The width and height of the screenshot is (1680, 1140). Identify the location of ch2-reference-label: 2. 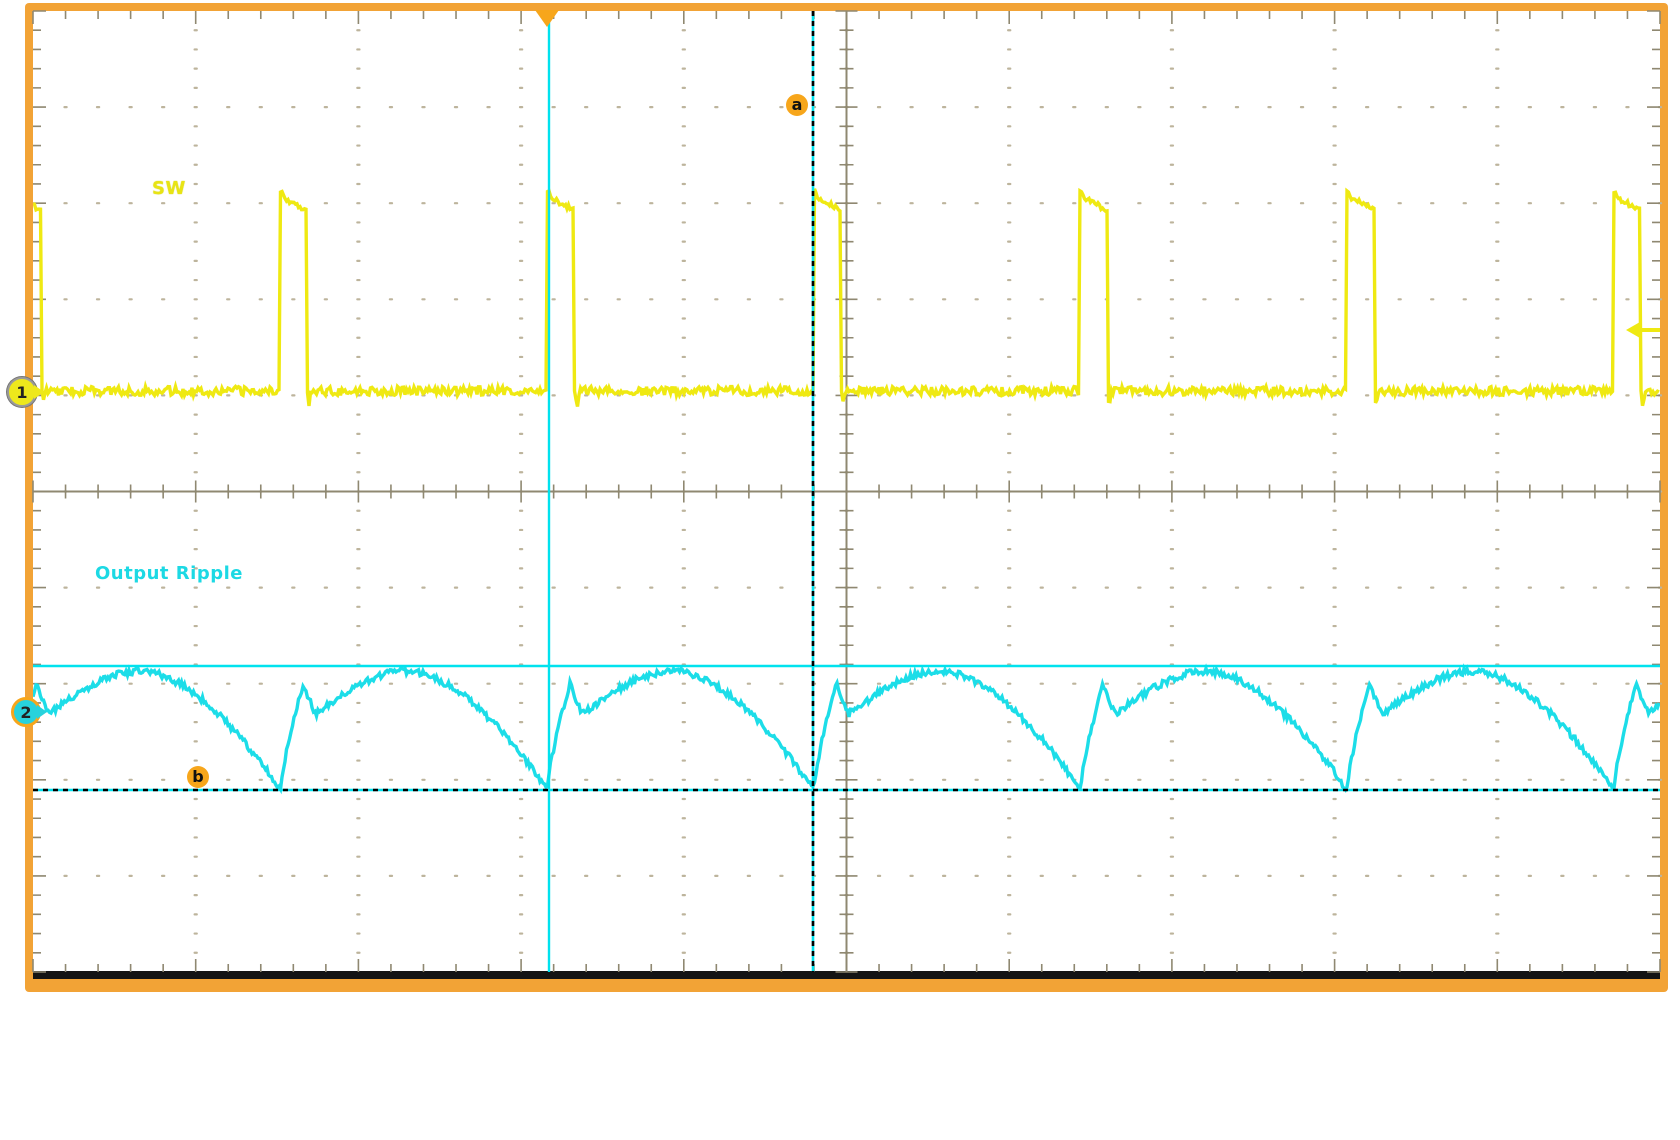
(26, 712).